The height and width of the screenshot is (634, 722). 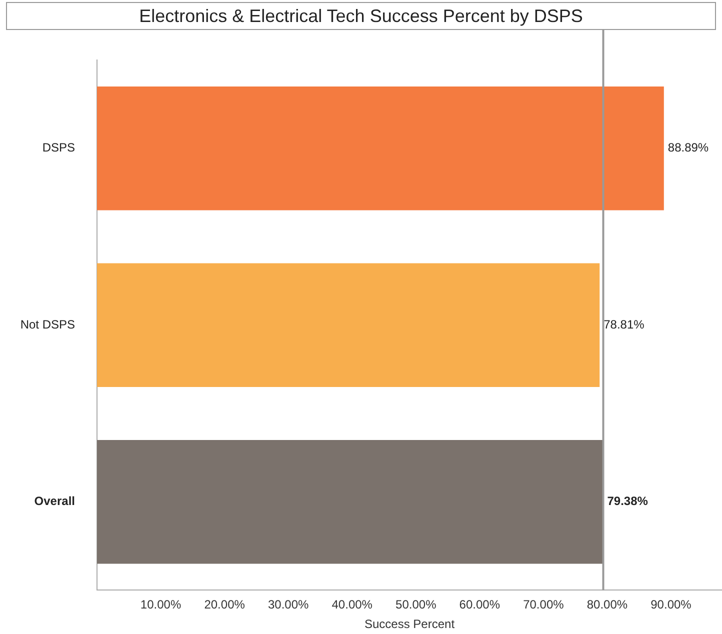 I want to click on data-label: 79.38%, so click(x=627, y=501).